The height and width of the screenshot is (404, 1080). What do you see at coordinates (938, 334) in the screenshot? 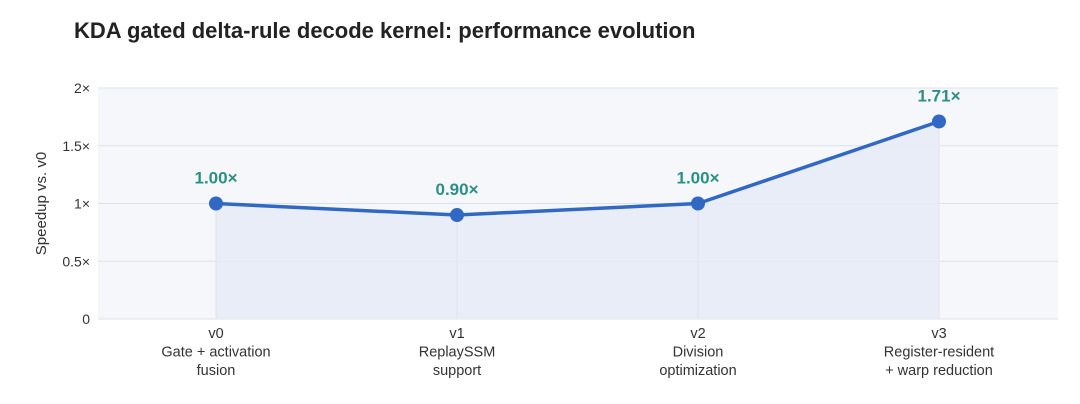
I see `x-tick-version: v3` at bounding box center [938, 334].